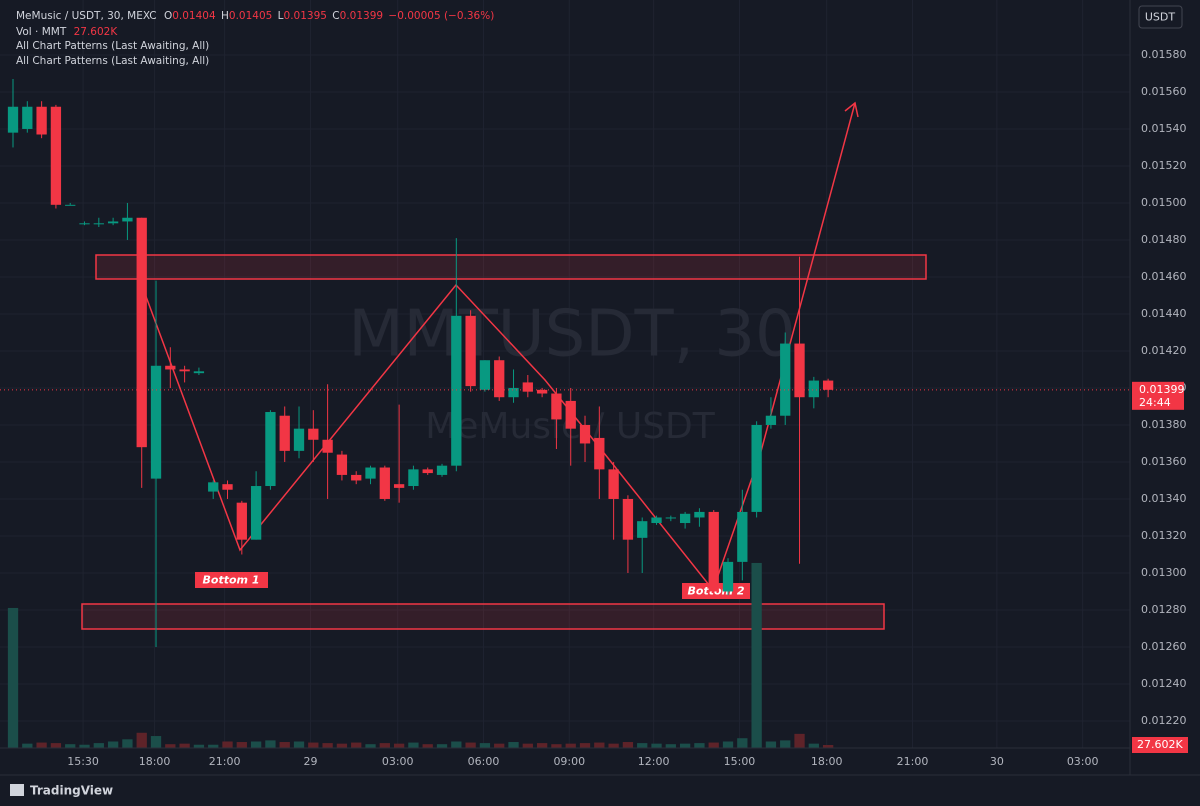 This screenshot has width=1200, height=806. I want to click on y-tick-label: 0.01340, so click(1164, 498).